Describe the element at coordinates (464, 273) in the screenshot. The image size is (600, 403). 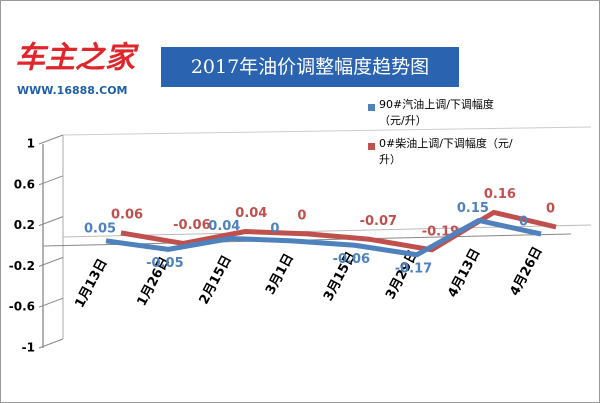
I see `x-tick-label: 4月13日` at that location.